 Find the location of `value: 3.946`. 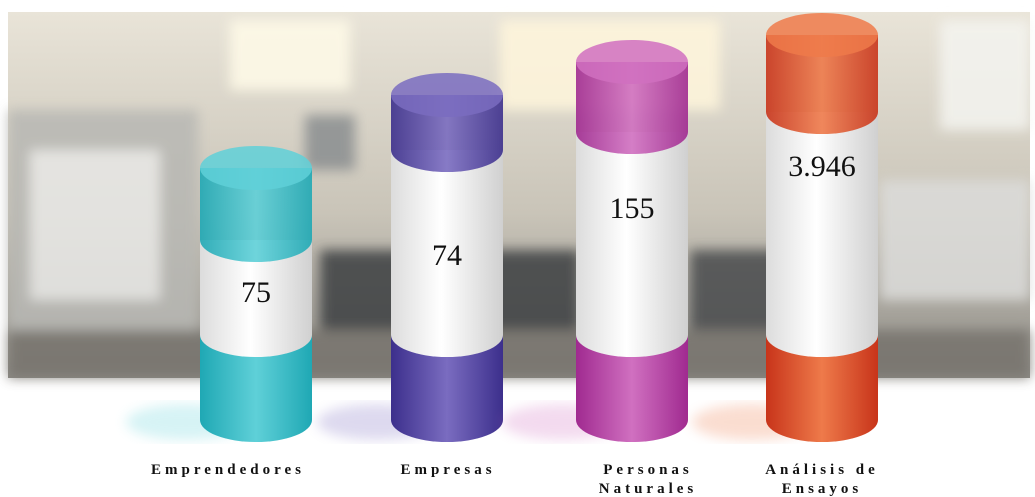

value: 3.946 is located at coordinates (822, 166).